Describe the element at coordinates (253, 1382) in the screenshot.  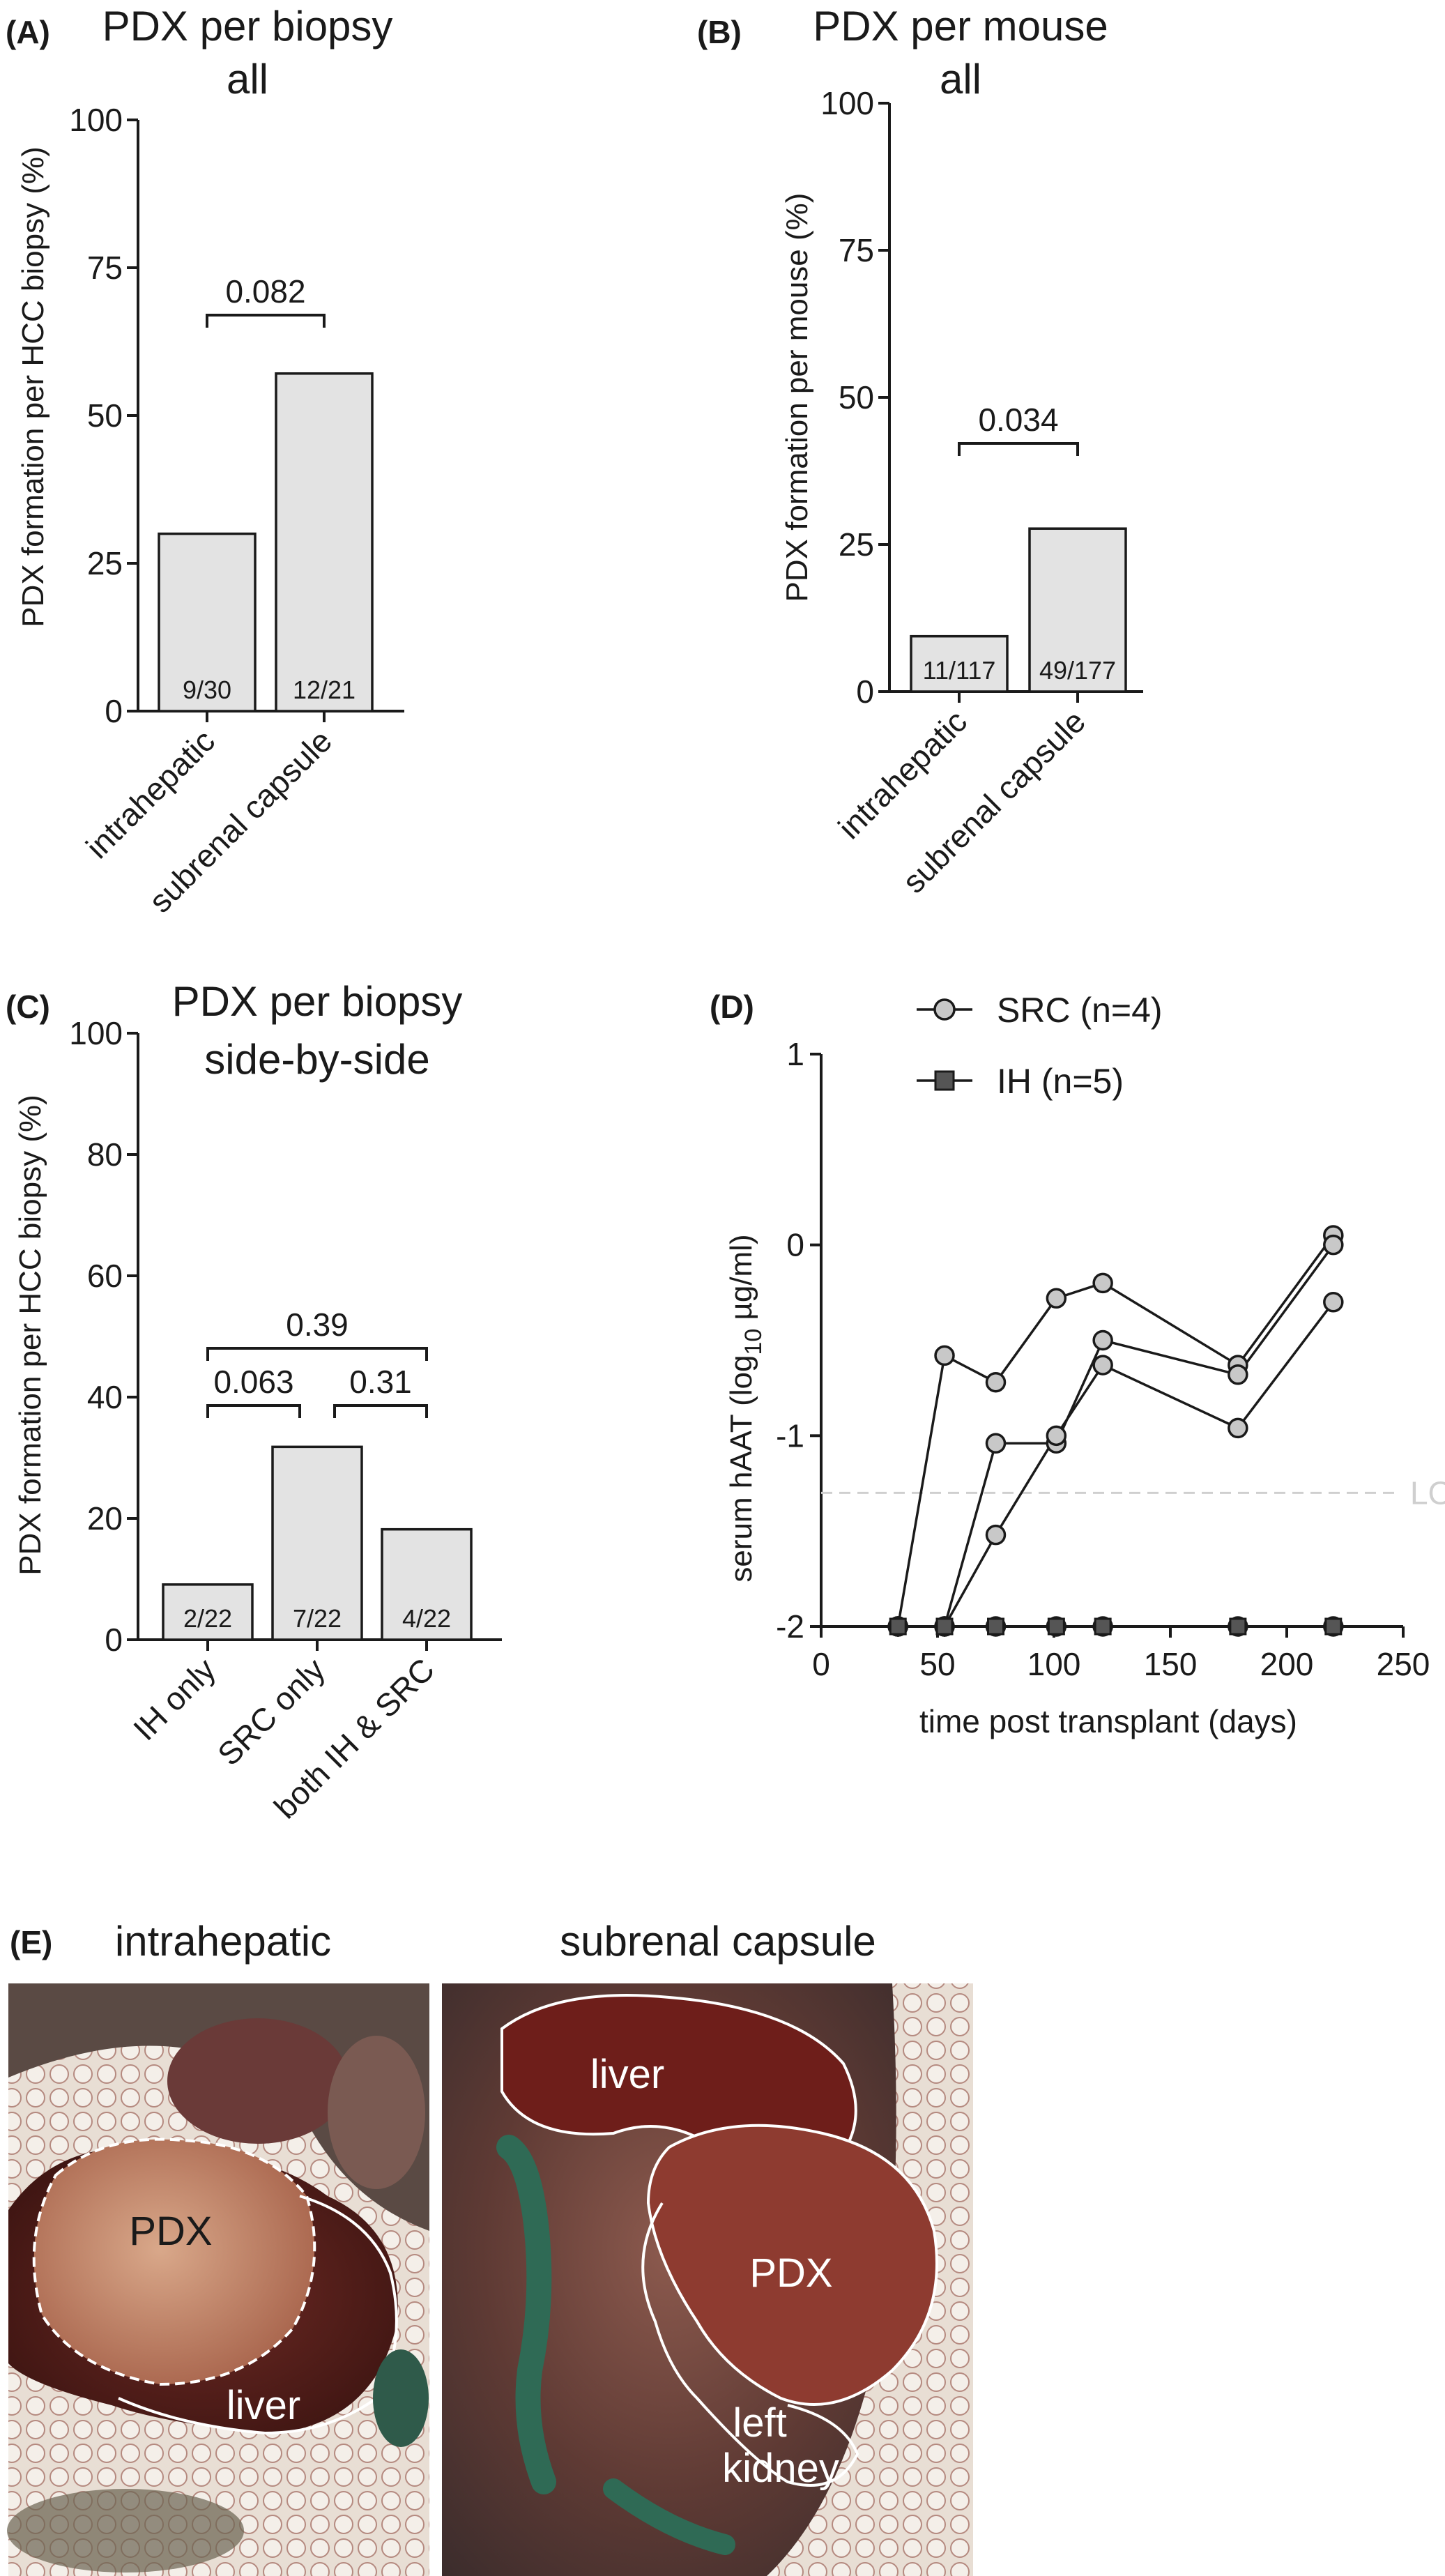
I see `p-value-label: 0.063` at that location.